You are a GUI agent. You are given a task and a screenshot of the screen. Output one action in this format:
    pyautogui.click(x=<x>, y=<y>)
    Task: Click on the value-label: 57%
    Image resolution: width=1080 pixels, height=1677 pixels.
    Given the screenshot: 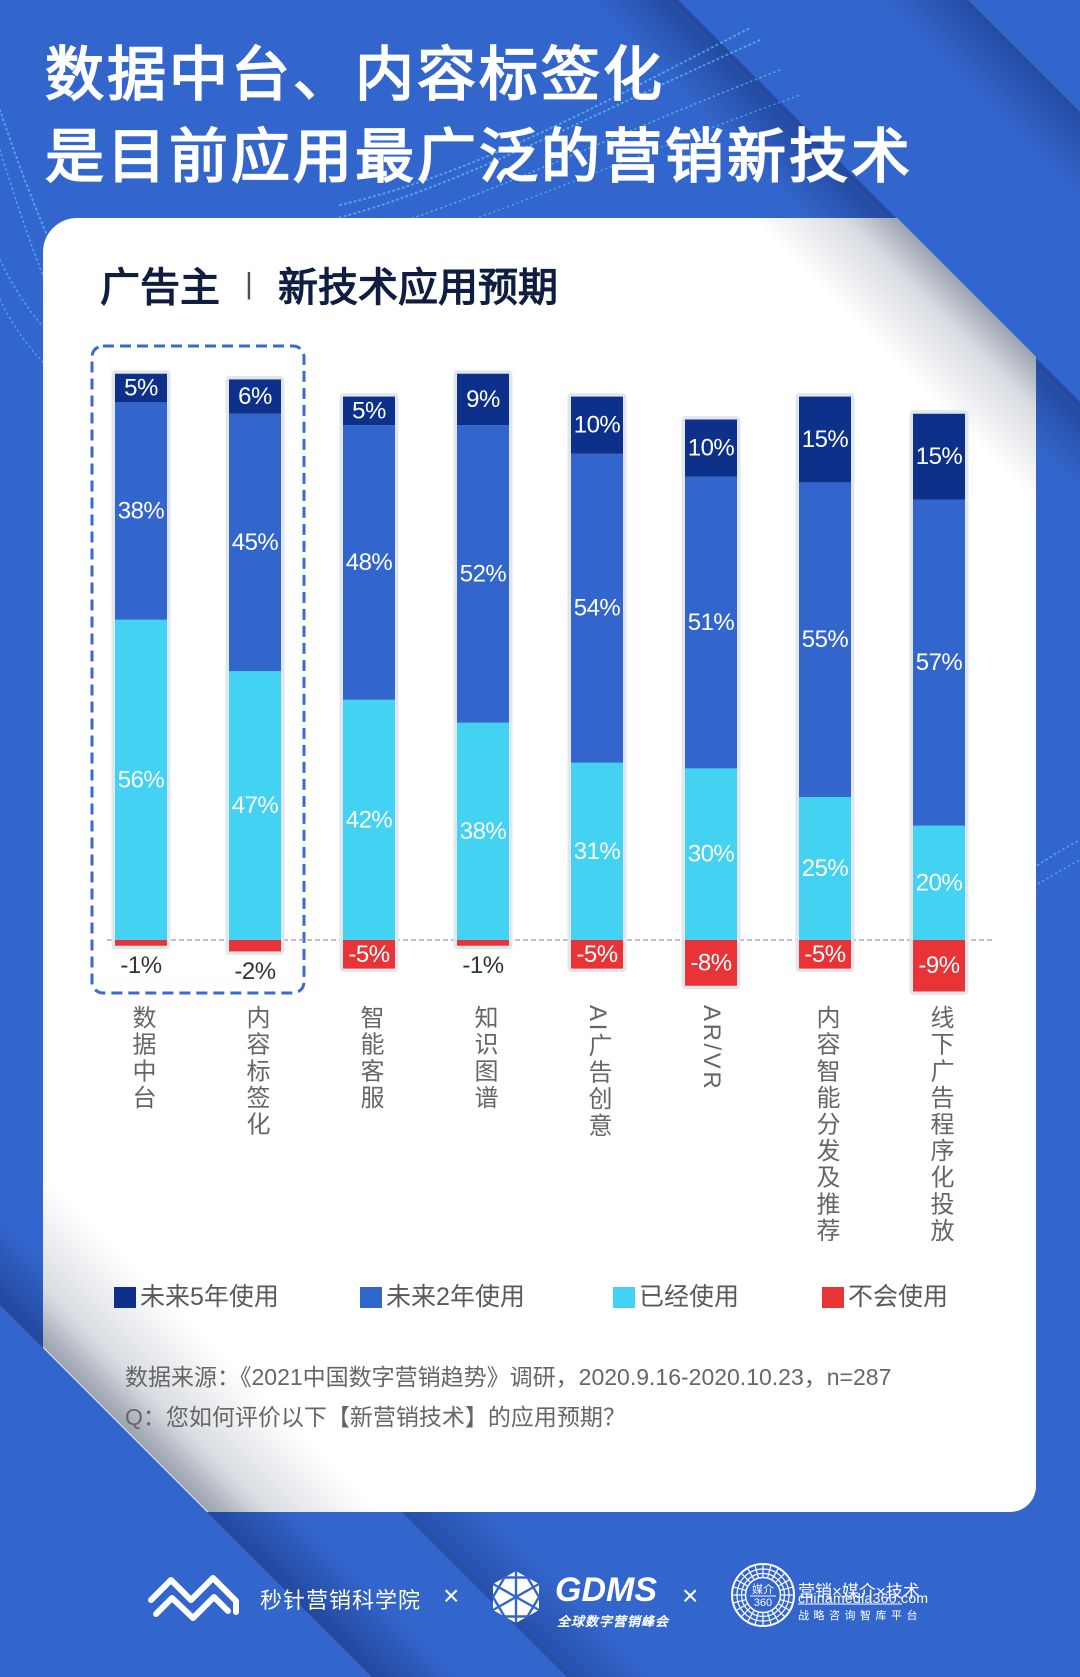 What is the action you would take?
    pyautogui.click(x=939, y=662)
    